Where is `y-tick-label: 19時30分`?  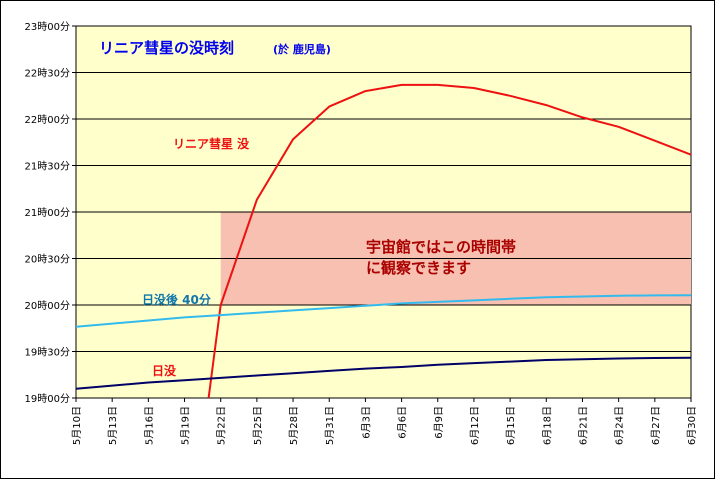
y-tick-label: 19時30分 is located at coordinates (47, 353).